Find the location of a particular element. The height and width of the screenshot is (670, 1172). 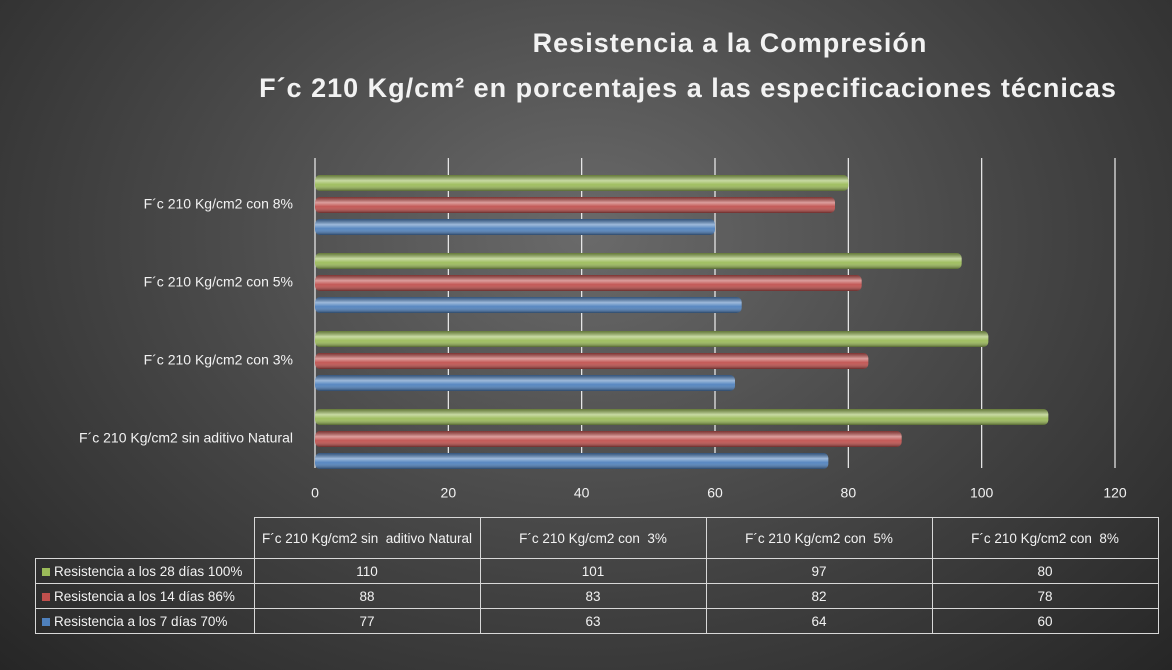

table-value: 80 is located at coordinates (1045, 571).